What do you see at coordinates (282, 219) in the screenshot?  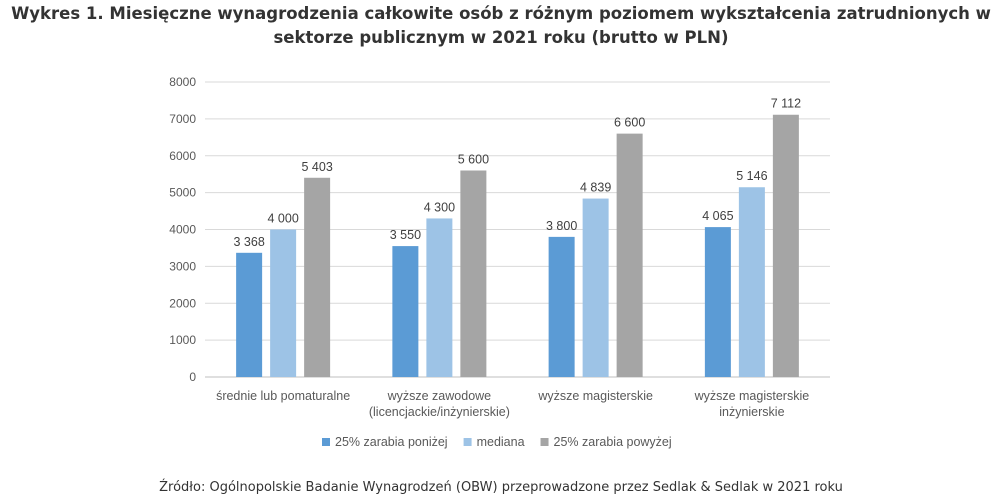 I see `data-label: 4 000` at bounding box center [282, 219].